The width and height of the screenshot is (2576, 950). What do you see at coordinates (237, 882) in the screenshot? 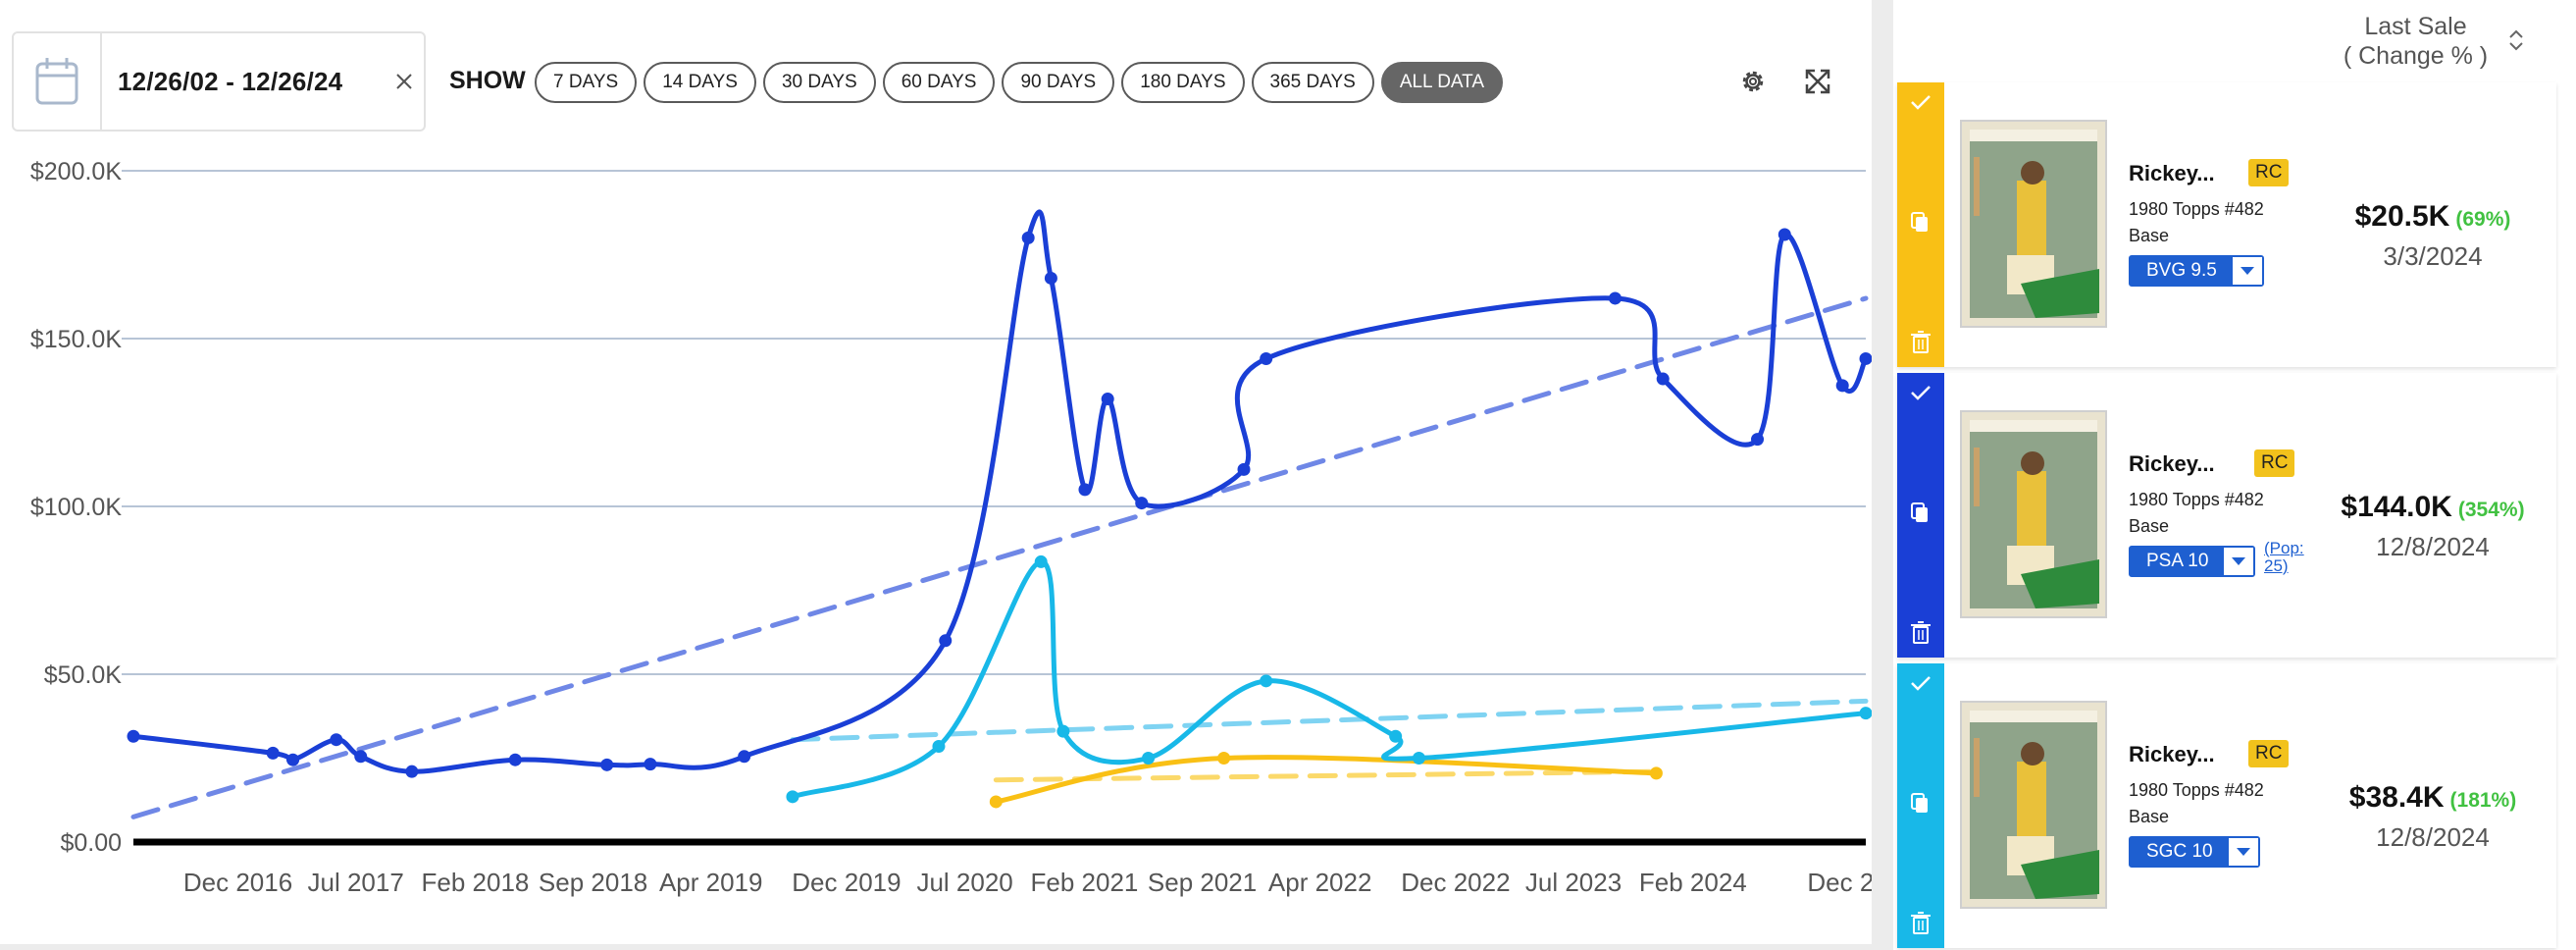
I see `x-tick-label: Dec 2016` at bounding box center [237, 882].